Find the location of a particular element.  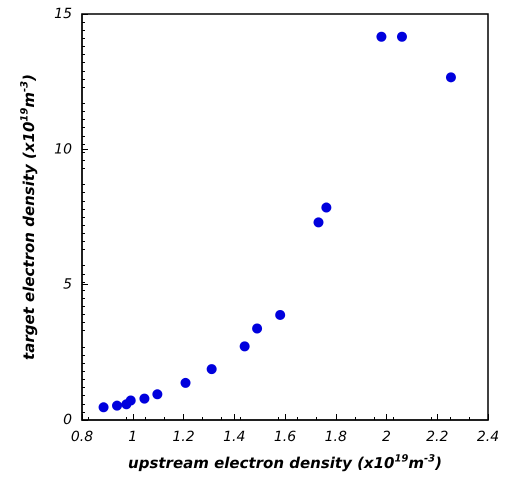

y-tick-label: 5 is located at coordinates (67, 284).